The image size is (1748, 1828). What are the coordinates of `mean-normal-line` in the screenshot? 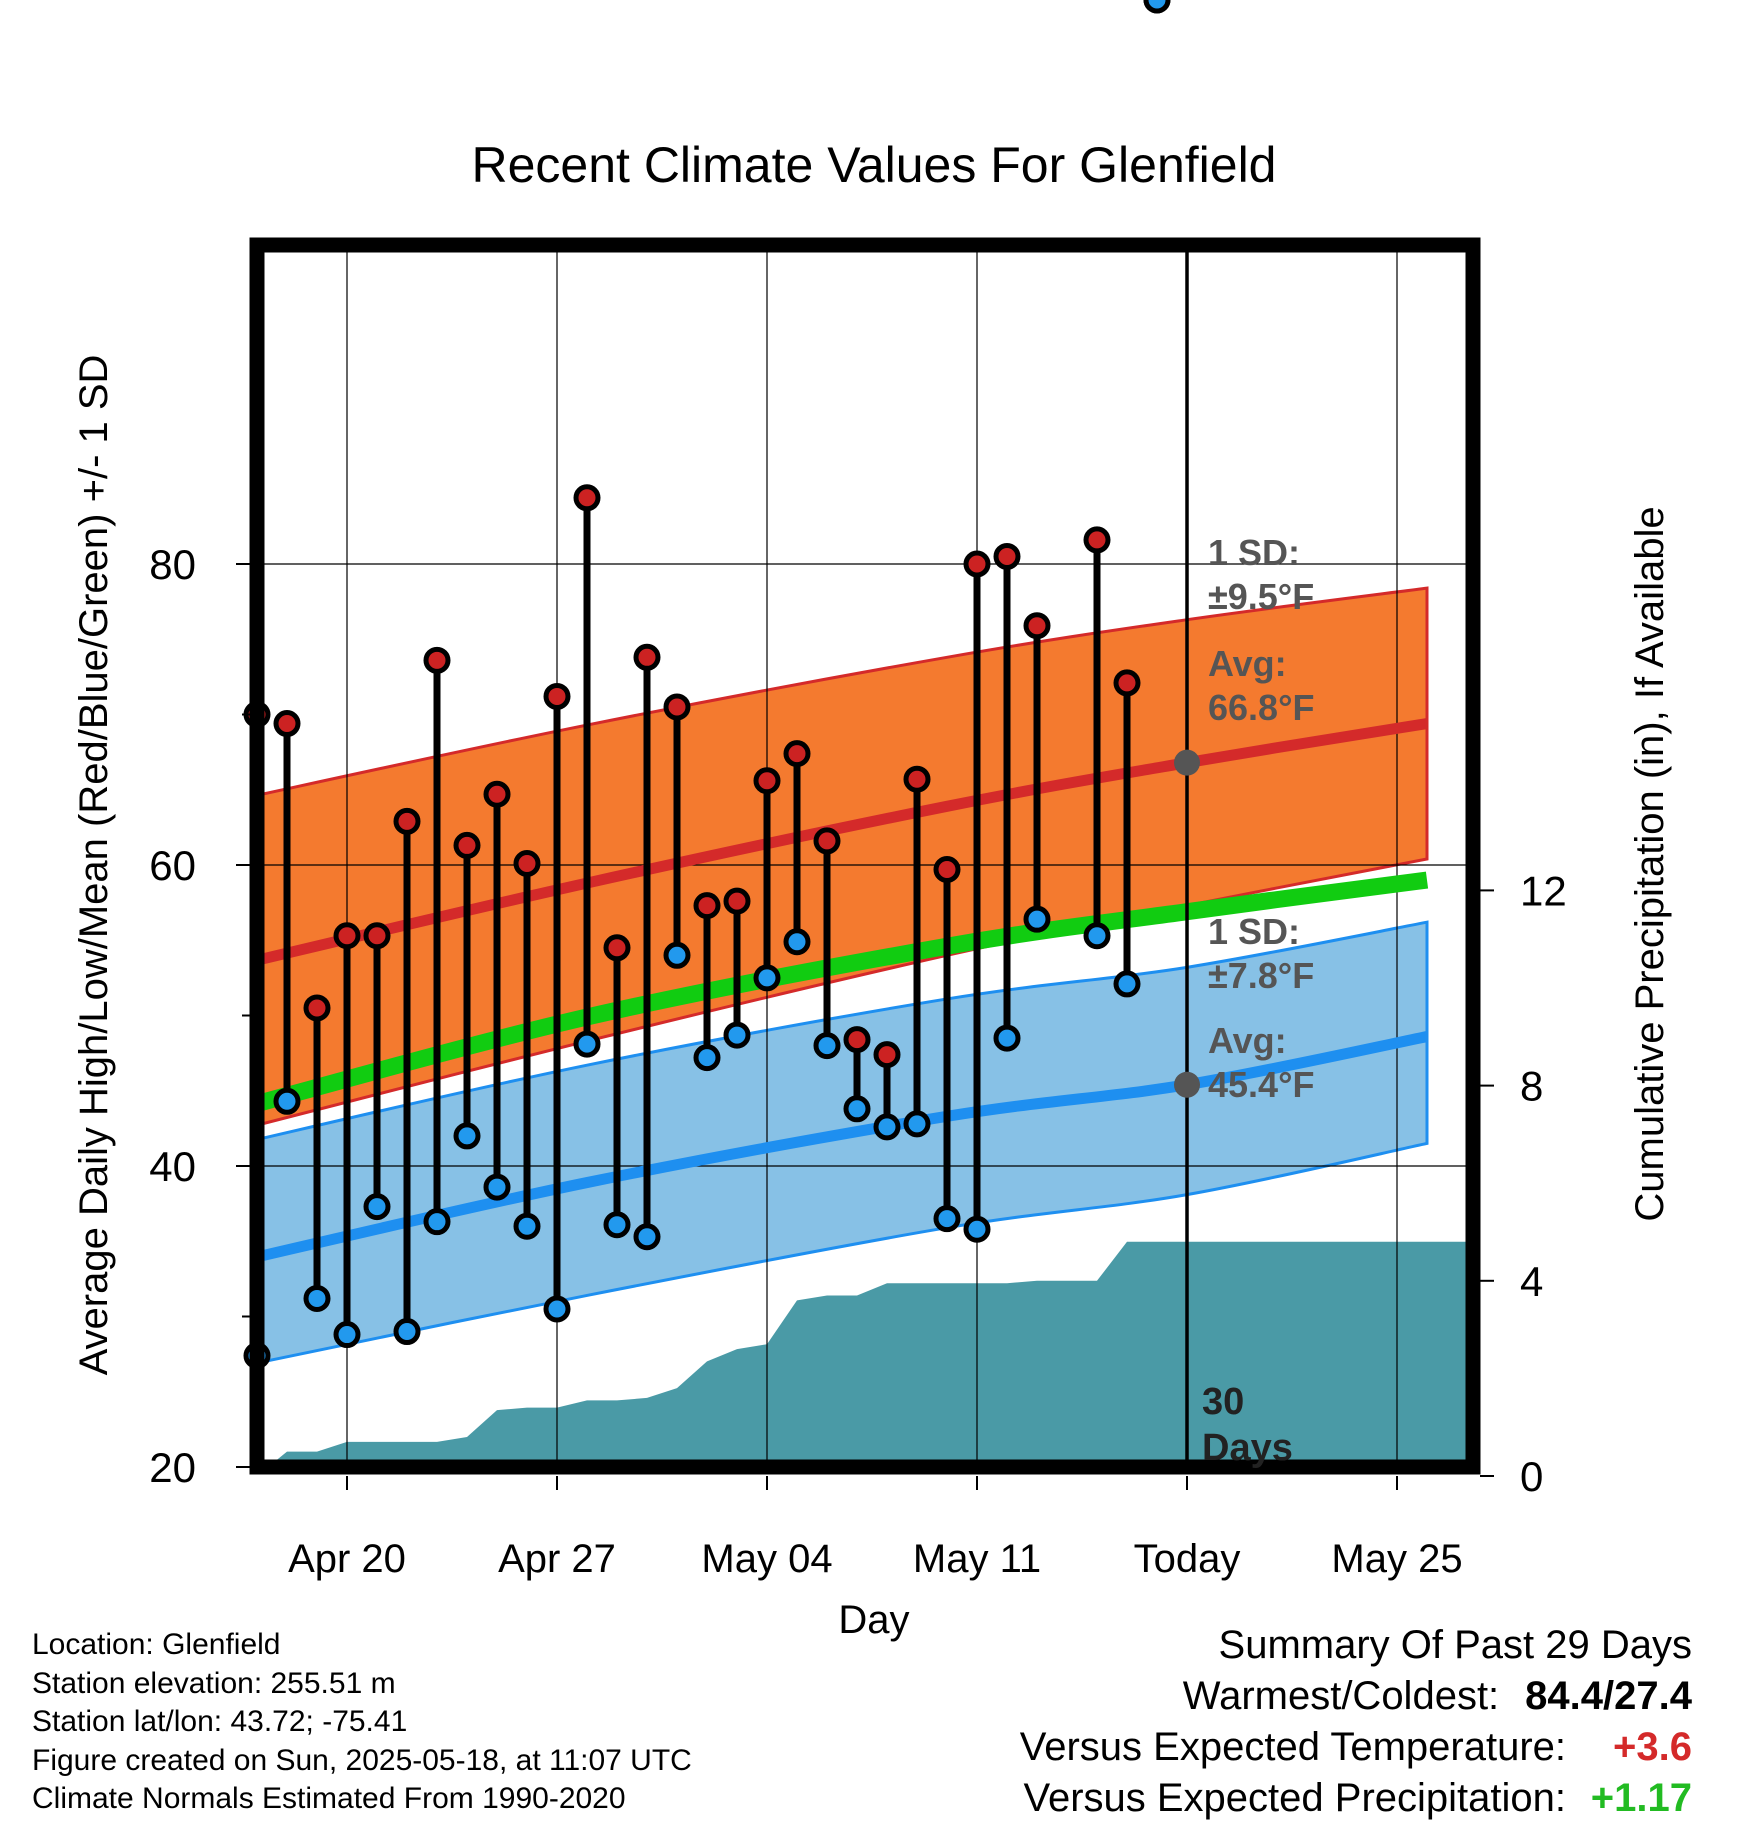 It's located at (843, 992).